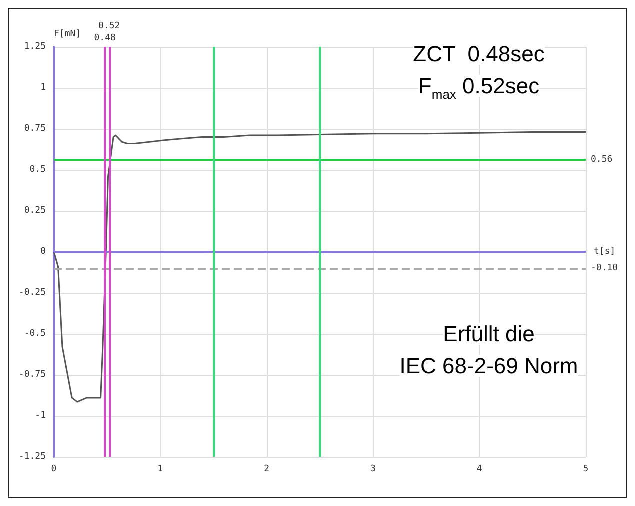 This screenshot has width=635, height=506. Describe the element at coordinates (479, 54) in the screenshot. I see `annotation: ZCT 0.48sec` at that location.